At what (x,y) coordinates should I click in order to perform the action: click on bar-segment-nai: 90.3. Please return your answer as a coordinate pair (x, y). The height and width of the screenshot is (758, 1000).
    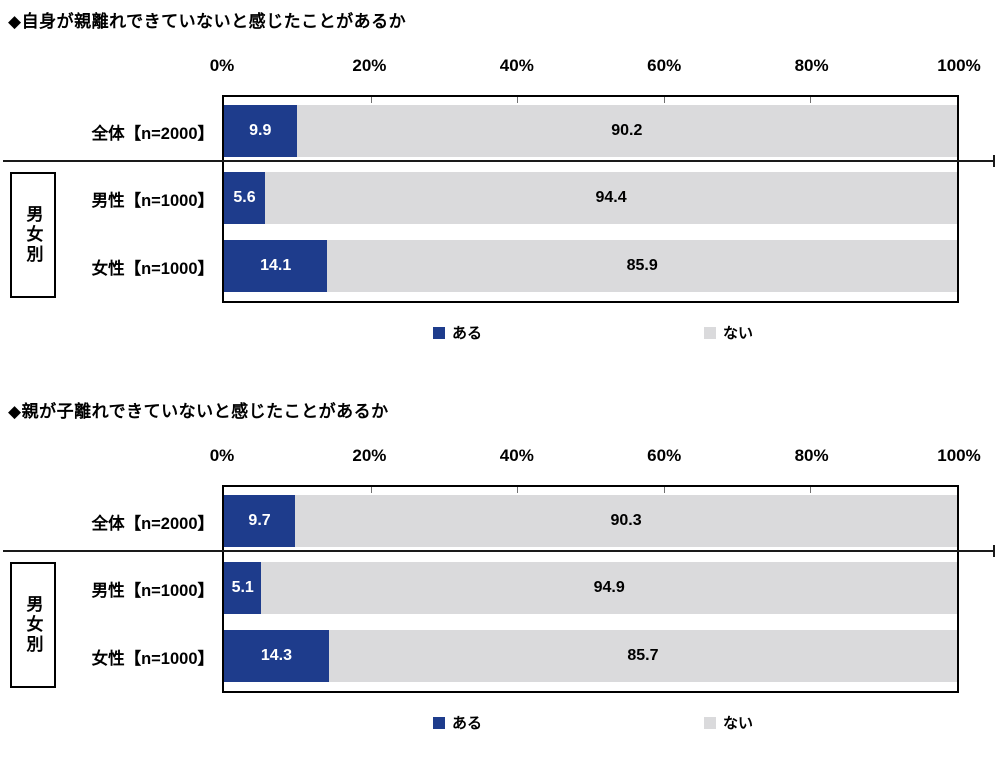
    Looking at the image, I should click on (626, 521).